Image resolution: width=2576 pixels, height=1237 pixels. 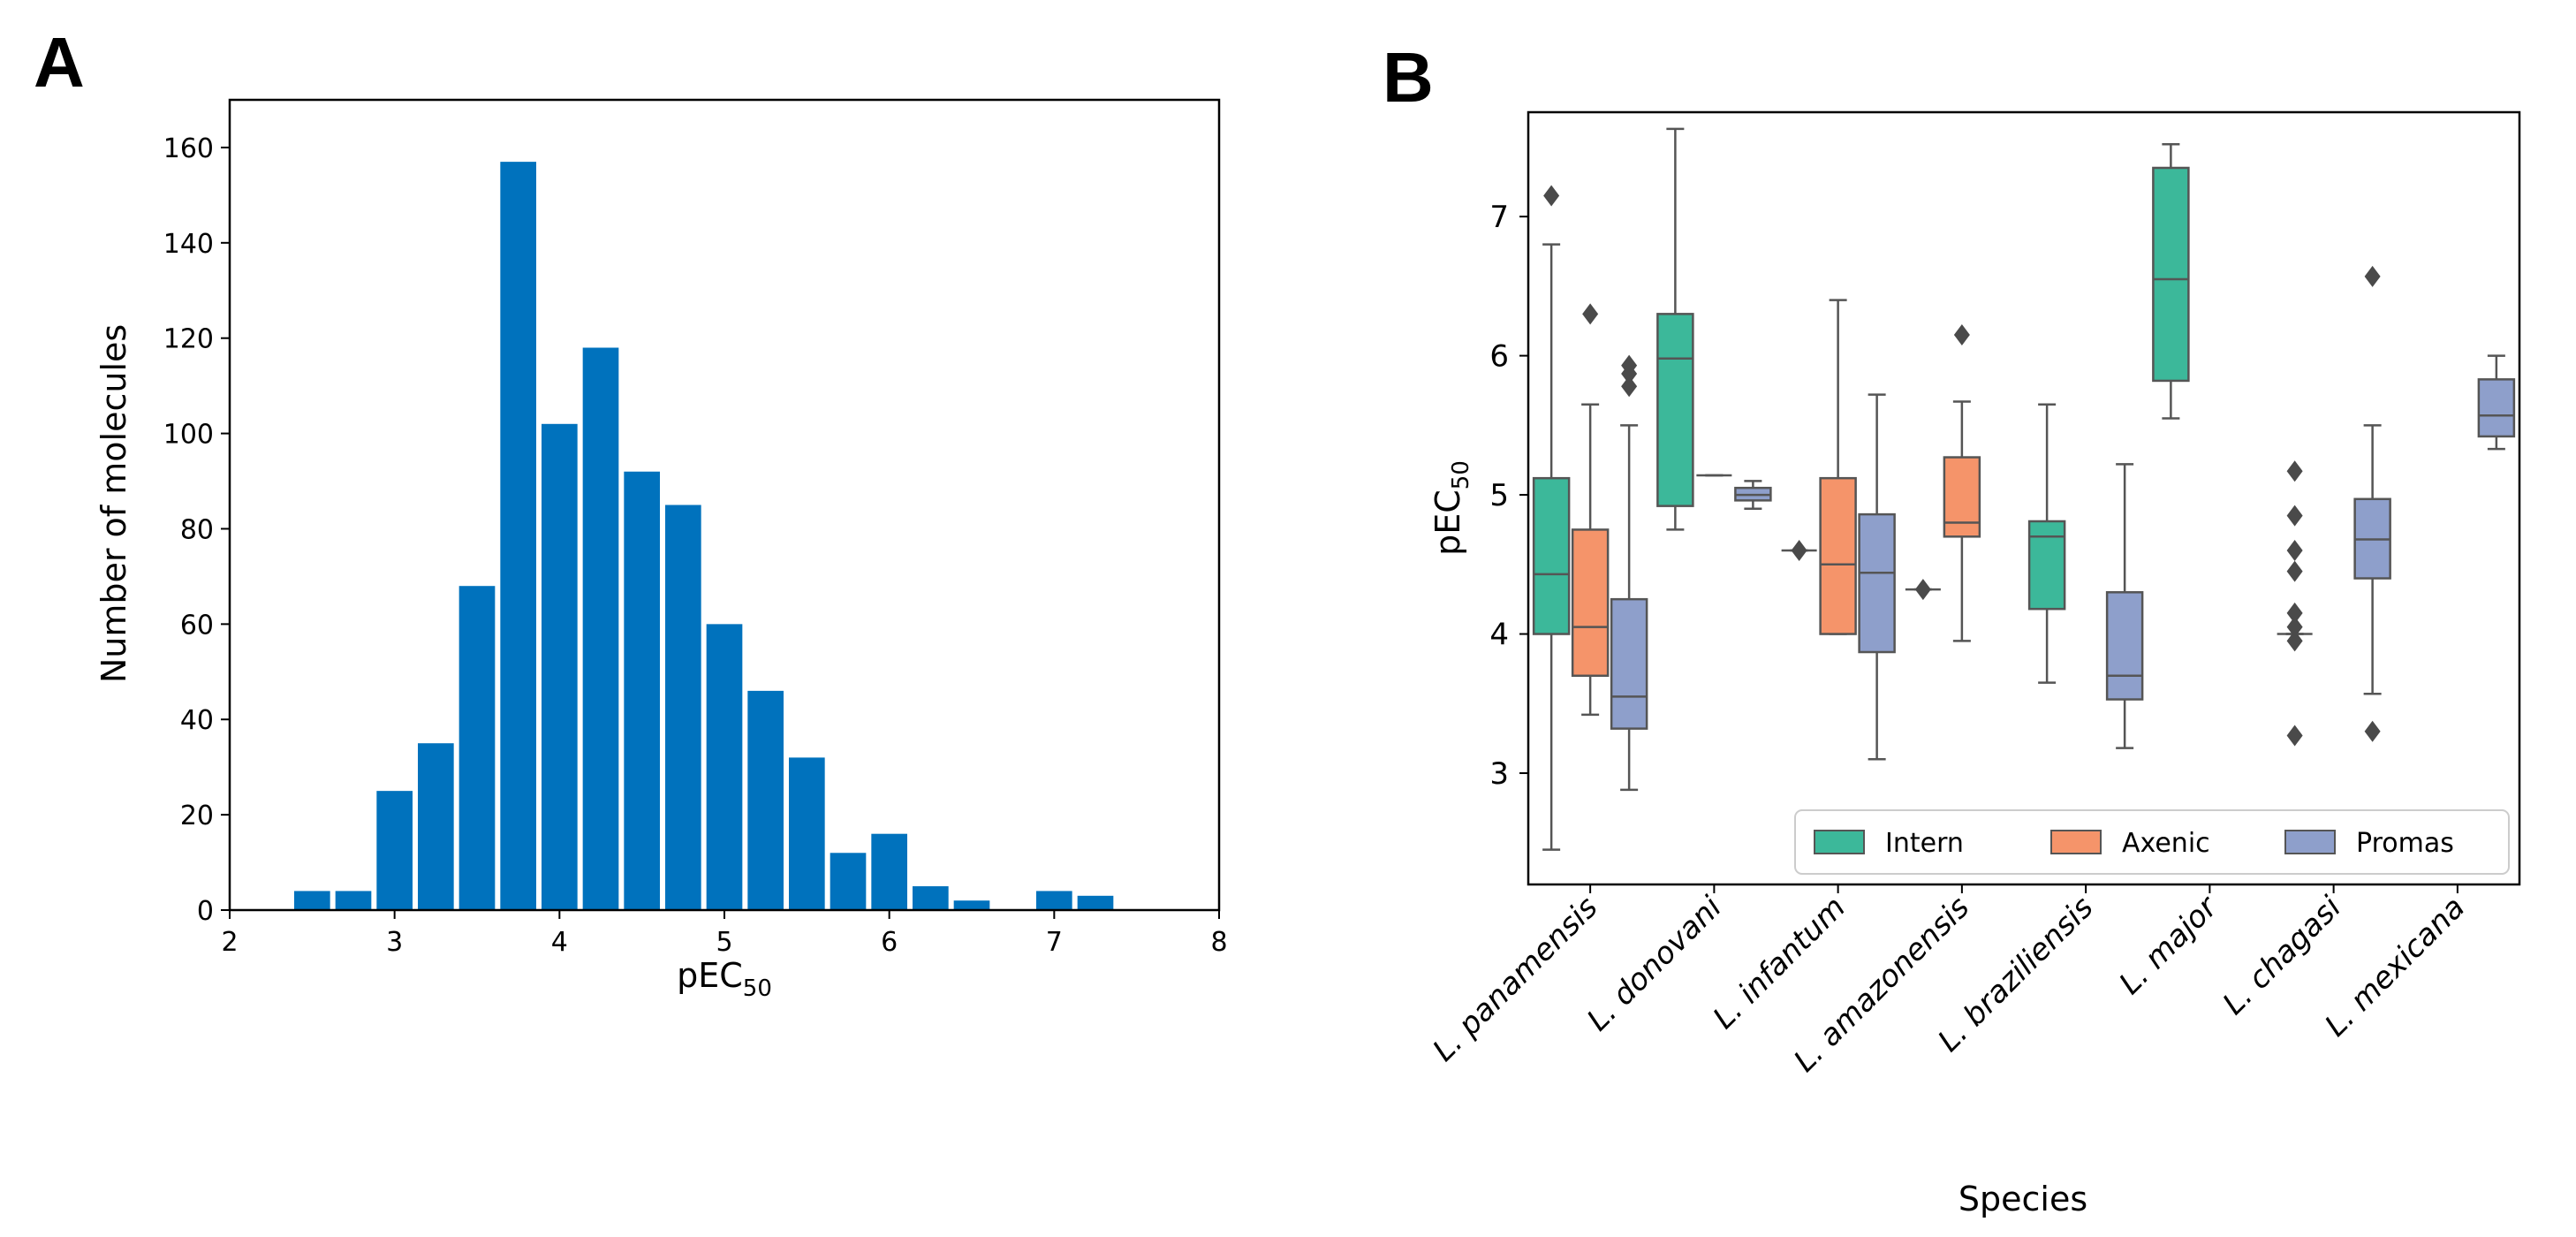 I want to click on boxplot-legend: Intern Axenic Promas, so click(x=2152, y=842).